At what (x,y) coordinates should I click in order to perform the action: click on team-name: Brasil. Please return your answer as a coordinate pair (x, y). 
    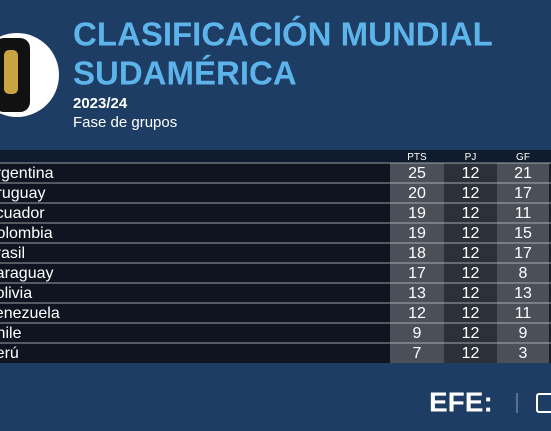
    Looking at the image, I should click on (12, 253).